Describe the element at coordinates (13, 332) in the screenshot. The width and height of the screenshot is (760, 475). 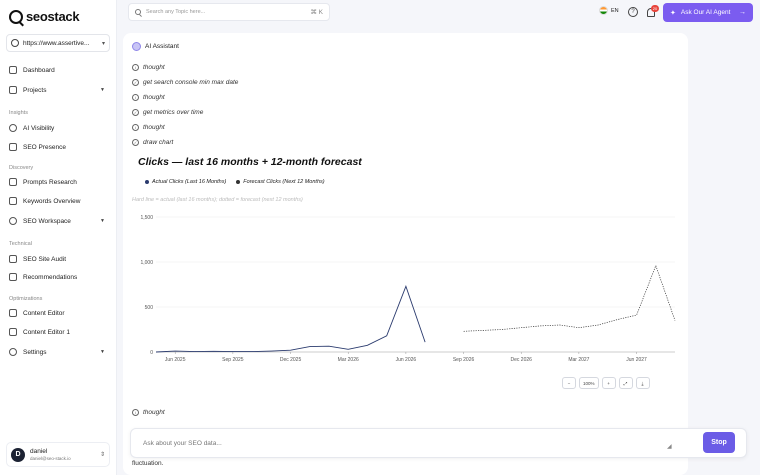
I see `document-icon` at that location.